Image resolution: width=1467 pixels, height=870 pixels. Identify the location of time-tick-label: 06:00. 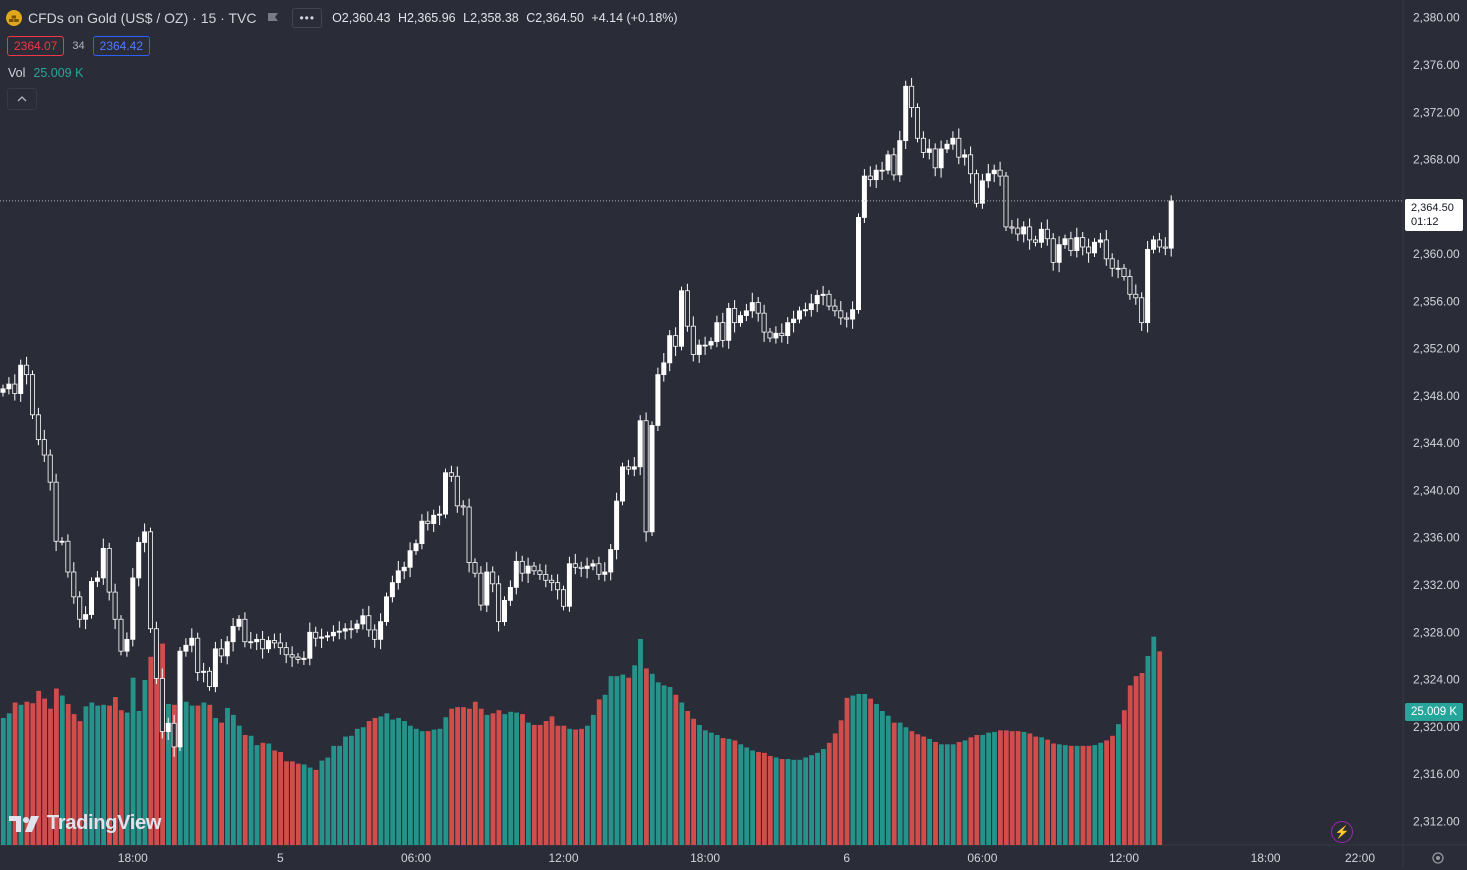
(982, 858).